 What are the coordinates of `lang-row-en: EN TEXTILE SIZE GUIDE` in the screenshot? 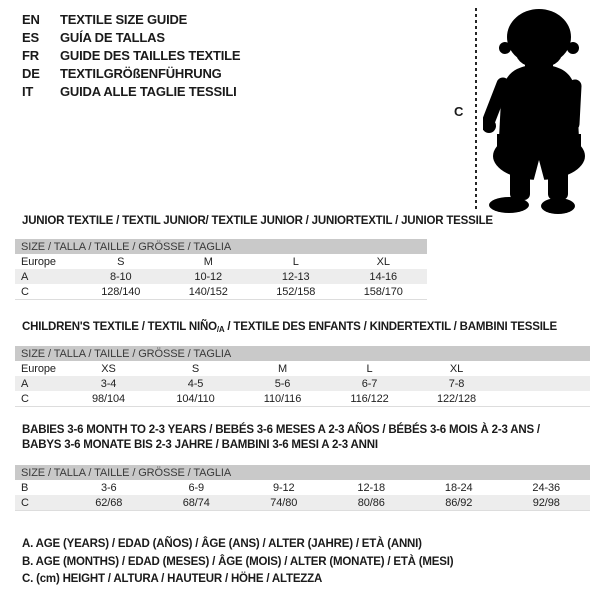 It's located at (131, 19).